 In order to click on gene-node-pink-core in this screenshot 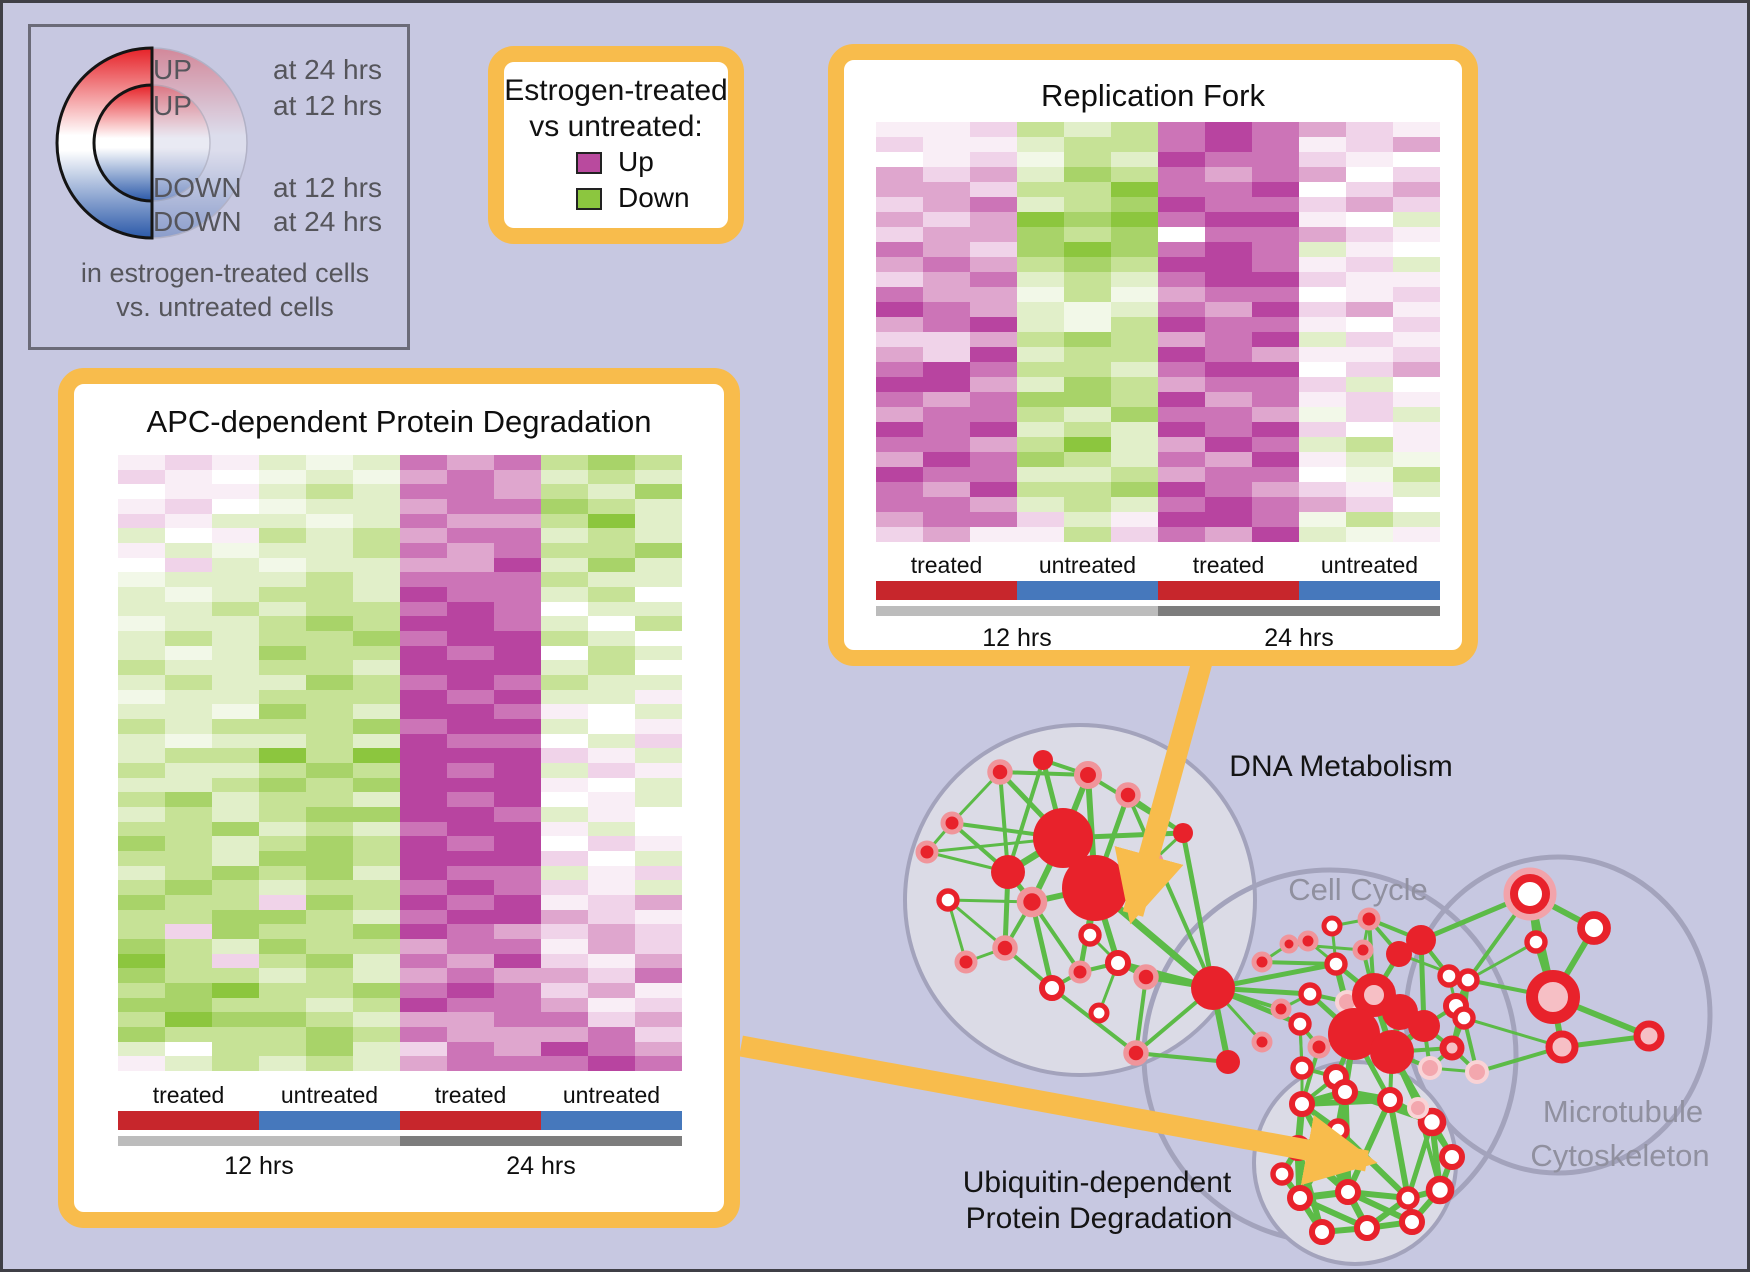, I will do `click(1649, 1036)`.